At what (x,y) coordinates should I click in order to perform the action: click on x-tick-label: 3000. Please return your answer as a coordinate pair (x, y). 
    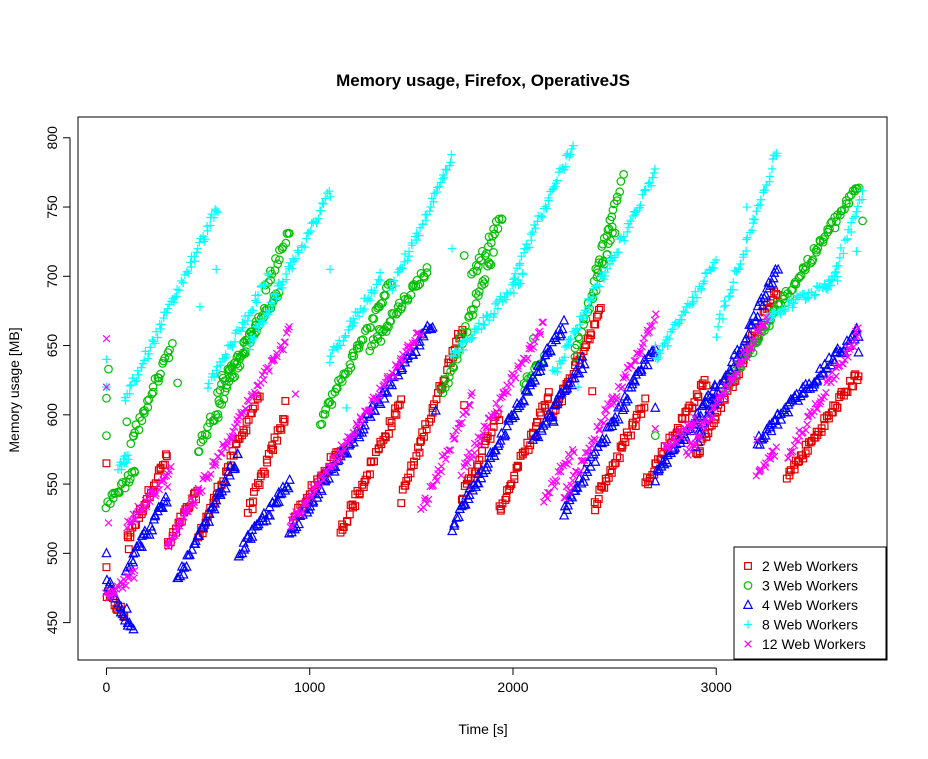
    Looking at the image, I should click on (716, 687).